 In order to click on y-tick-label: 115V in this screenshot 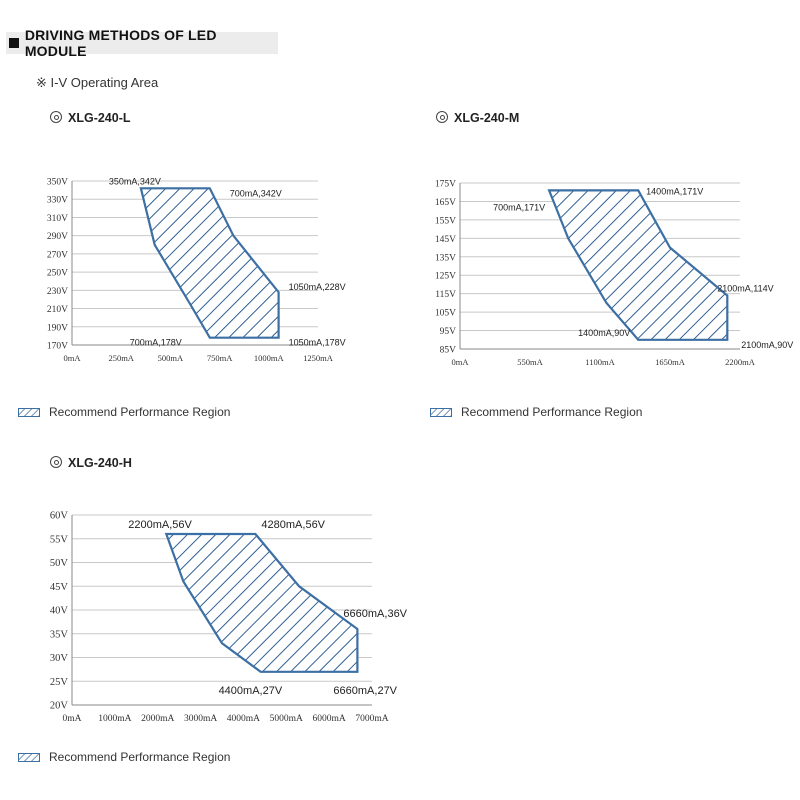, I will do `click(445, 295)`.